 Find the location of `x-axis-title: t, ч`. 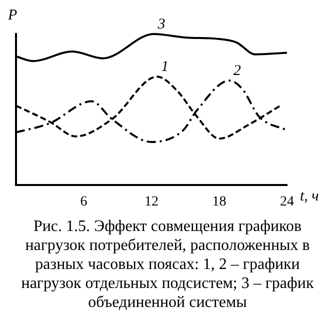

x-axis-title: t, ч is located at coordinates (309, 196).